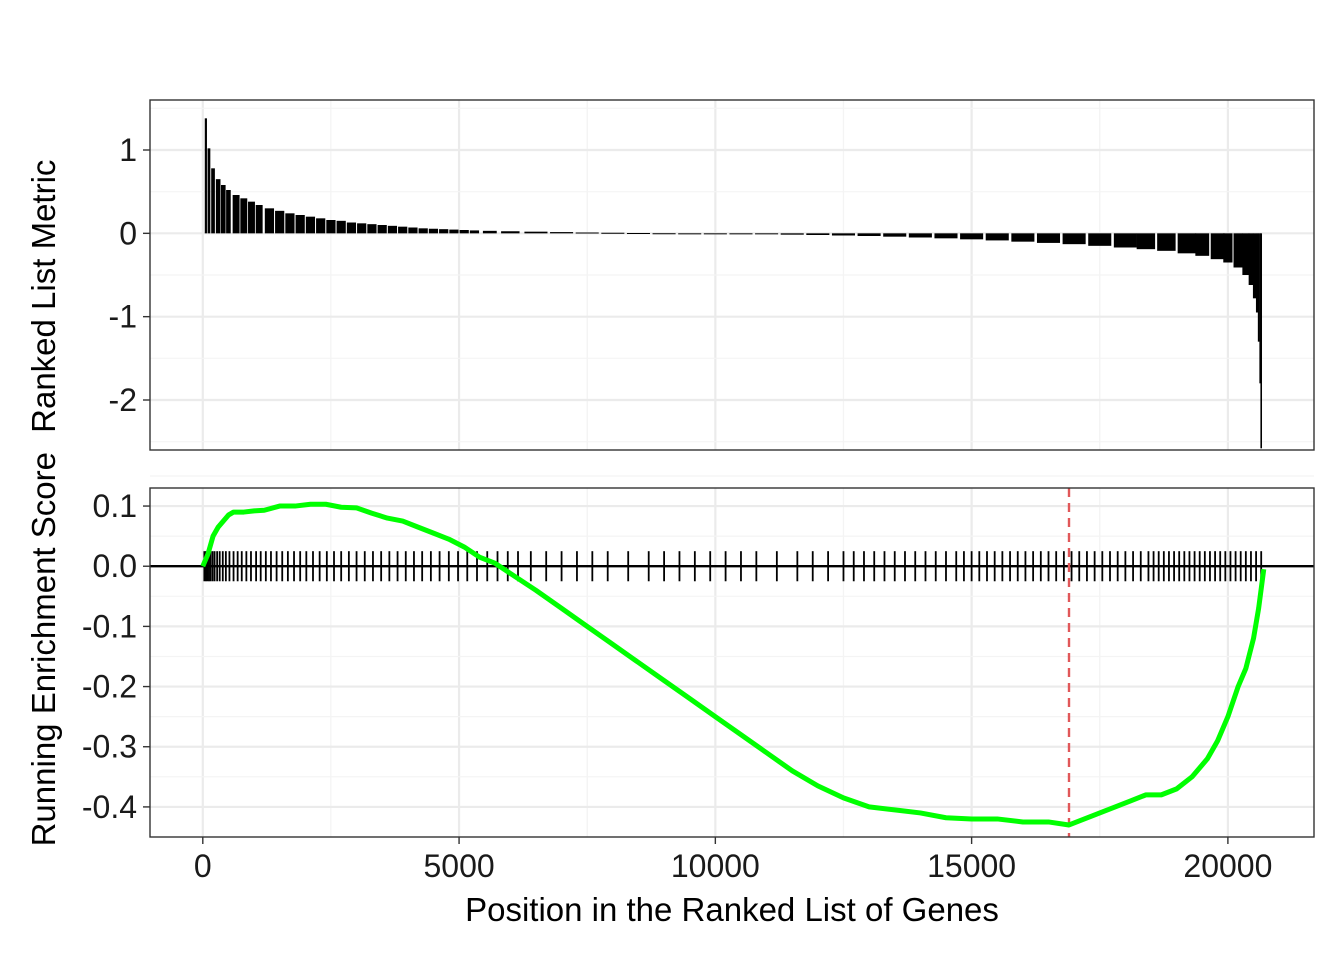  I want to click on y-tick-label: 0.0, so click(115, 566).